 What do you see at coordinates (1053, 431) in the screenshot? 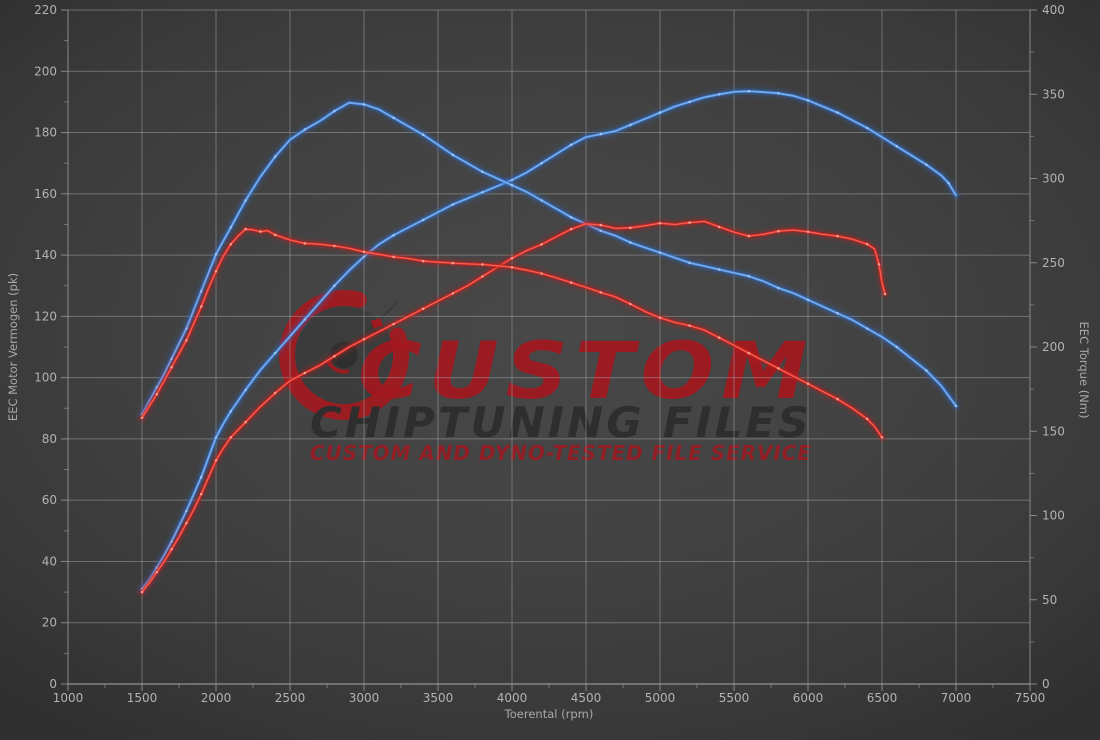
I see `y-right-tick-label: 150` at bounding box center [1053, 431].